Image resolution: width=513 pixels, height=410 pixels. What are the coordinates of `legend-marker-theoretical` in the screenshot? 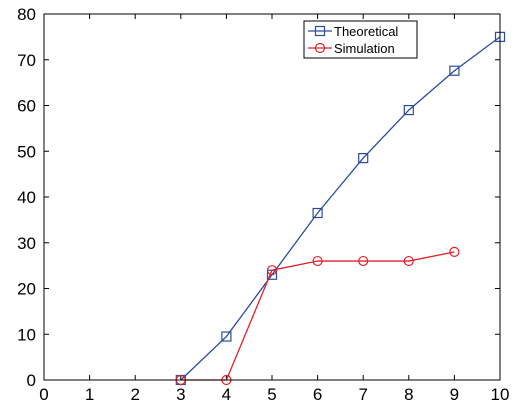 It's located at (320, 31).